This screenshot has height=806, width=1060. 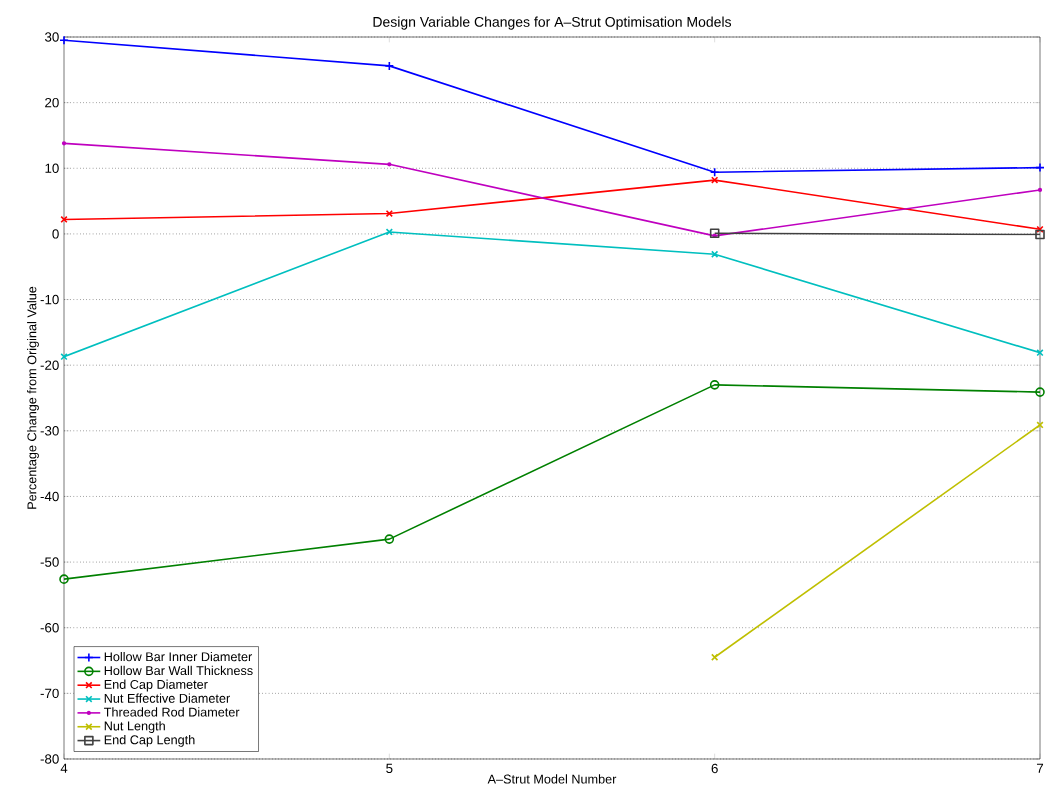 What do you see at coordinates (552, 23) in the screenshot?
I see `chart-title: Design Variable Changes for A–Strut Optimisation Models` at bounding box center [552, 23].